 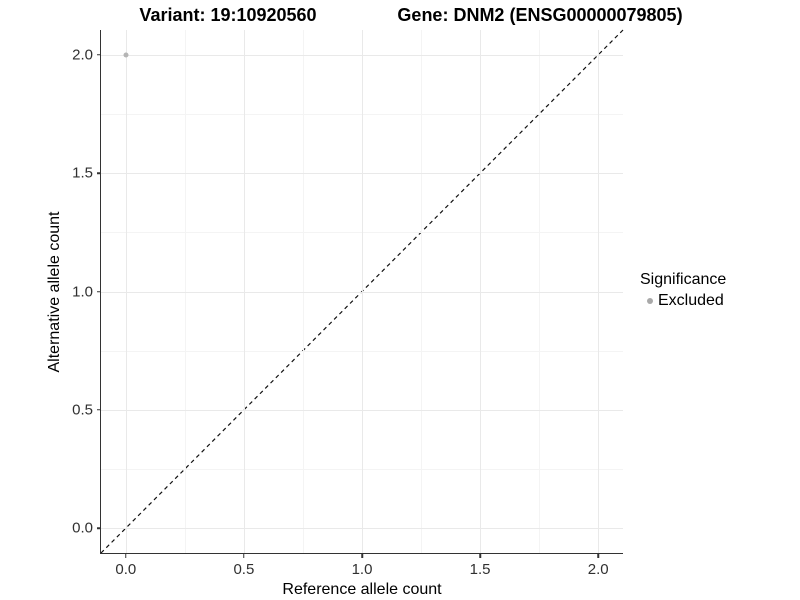 What do you see at coordinates (683, 279) in the screenshot?
I see `legend-title: Significance` at bounding box center [683, 279].